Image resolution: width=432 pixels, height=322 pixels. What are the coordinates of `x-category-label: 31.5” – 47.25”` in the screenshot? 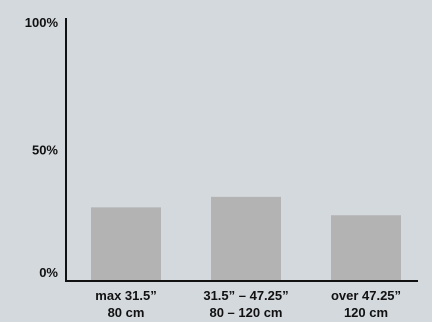 It's located at (245, 295).